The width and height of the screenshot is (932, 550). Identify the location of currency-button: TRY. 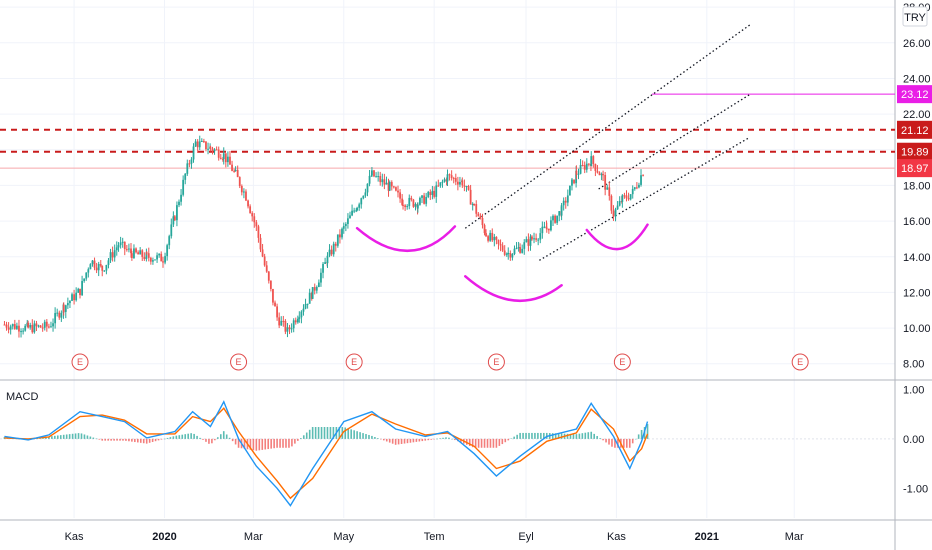
(915, 16).